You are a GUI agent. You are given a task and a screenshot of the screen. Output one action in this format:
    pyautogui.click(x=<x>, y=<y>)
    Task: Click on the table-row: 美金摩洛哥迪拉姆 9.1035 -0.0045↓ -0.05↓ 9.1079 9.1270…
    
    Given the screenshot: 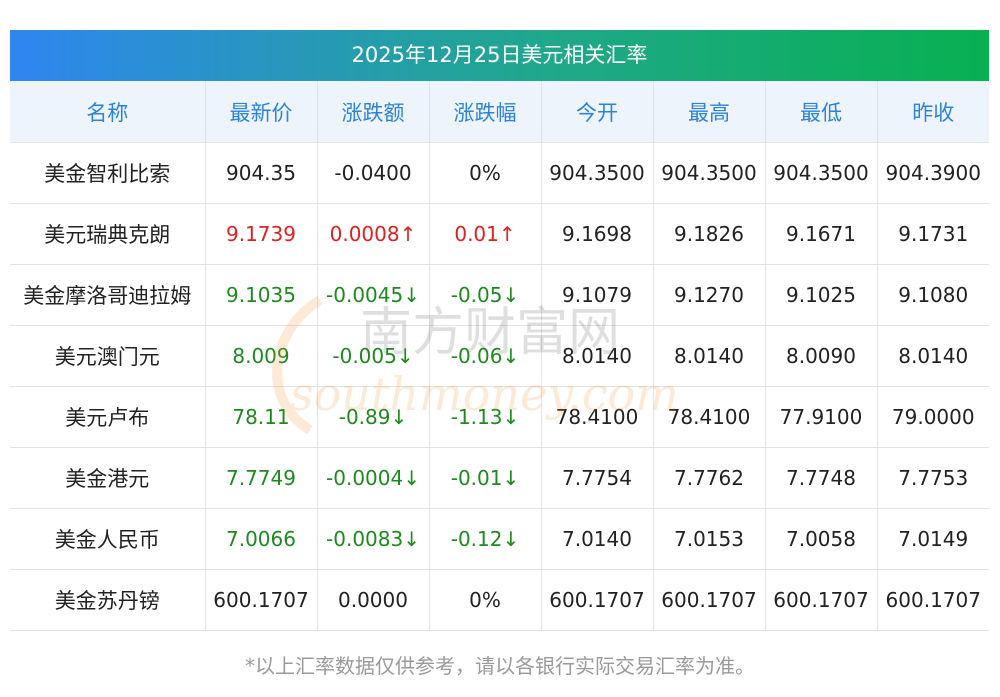 What is the action you would take?
    pyautogui.click(x=499, y=295)
    